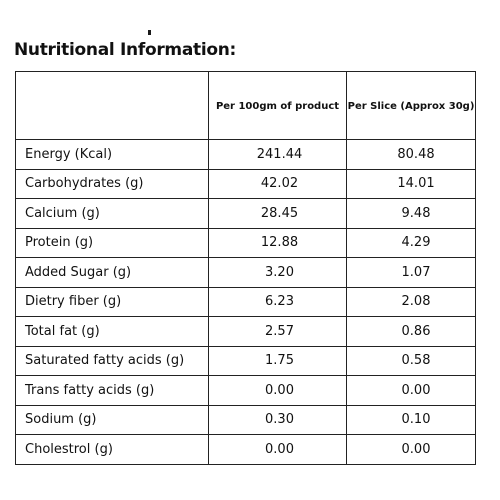  What do you see at coordinates (411, 360) in the screenshot?
I see `value-per-slice: 0.58` at bounding box center [411, 360].